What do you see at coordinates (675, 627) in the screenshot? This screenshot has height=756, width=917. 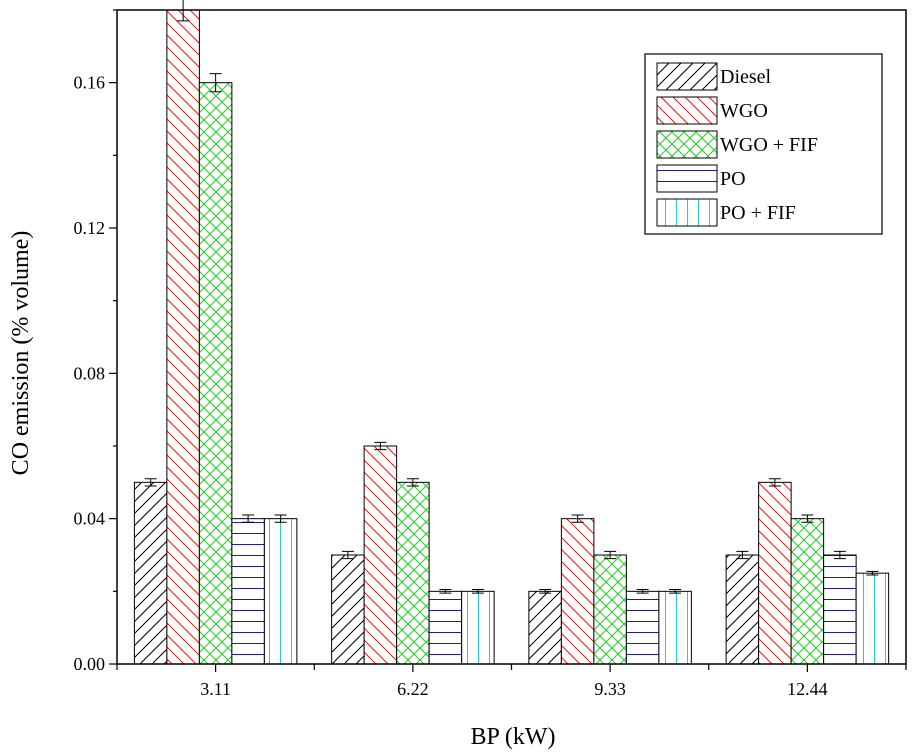 I see `bar-po-fif-9.33` at bounding box center [675, 627].